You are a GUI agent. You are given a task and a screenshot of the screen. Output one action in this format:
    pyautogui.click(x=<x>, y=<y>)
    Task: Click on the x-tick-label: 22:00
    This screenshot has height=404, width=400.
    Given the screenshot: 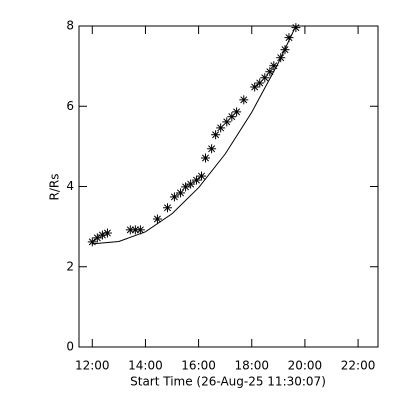 What is the action you would take?
    pyautogui.click(x=358, y=366)
    